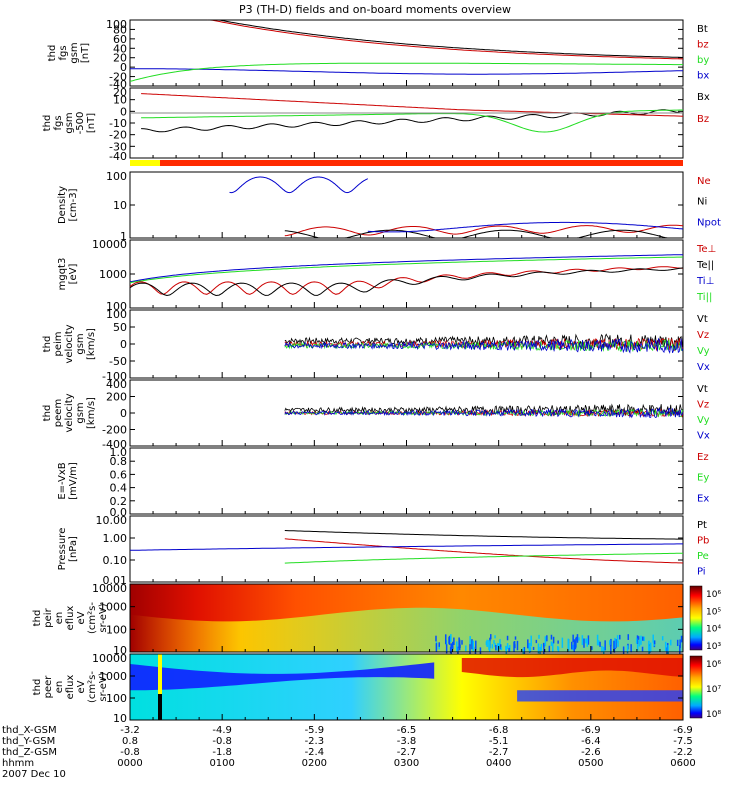  Describe the element at coordinates (703, 76) in the screenshot. I see `legend-entry: bx` at that location.